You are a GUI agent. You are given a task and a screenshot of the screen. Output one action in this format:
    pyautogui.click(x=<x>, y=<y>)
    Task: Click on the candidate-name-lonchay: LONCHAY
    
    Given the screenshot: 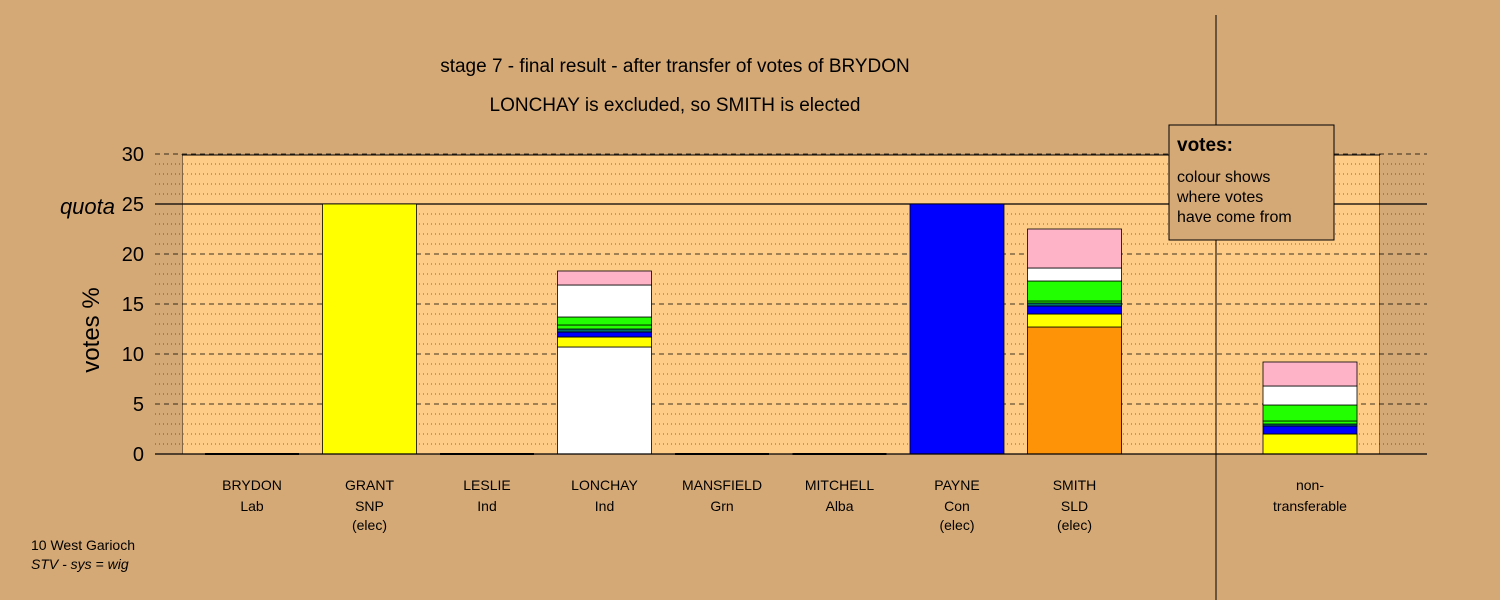 What is the action you would take?
    pyautogui.click(x=604, y=485)
    